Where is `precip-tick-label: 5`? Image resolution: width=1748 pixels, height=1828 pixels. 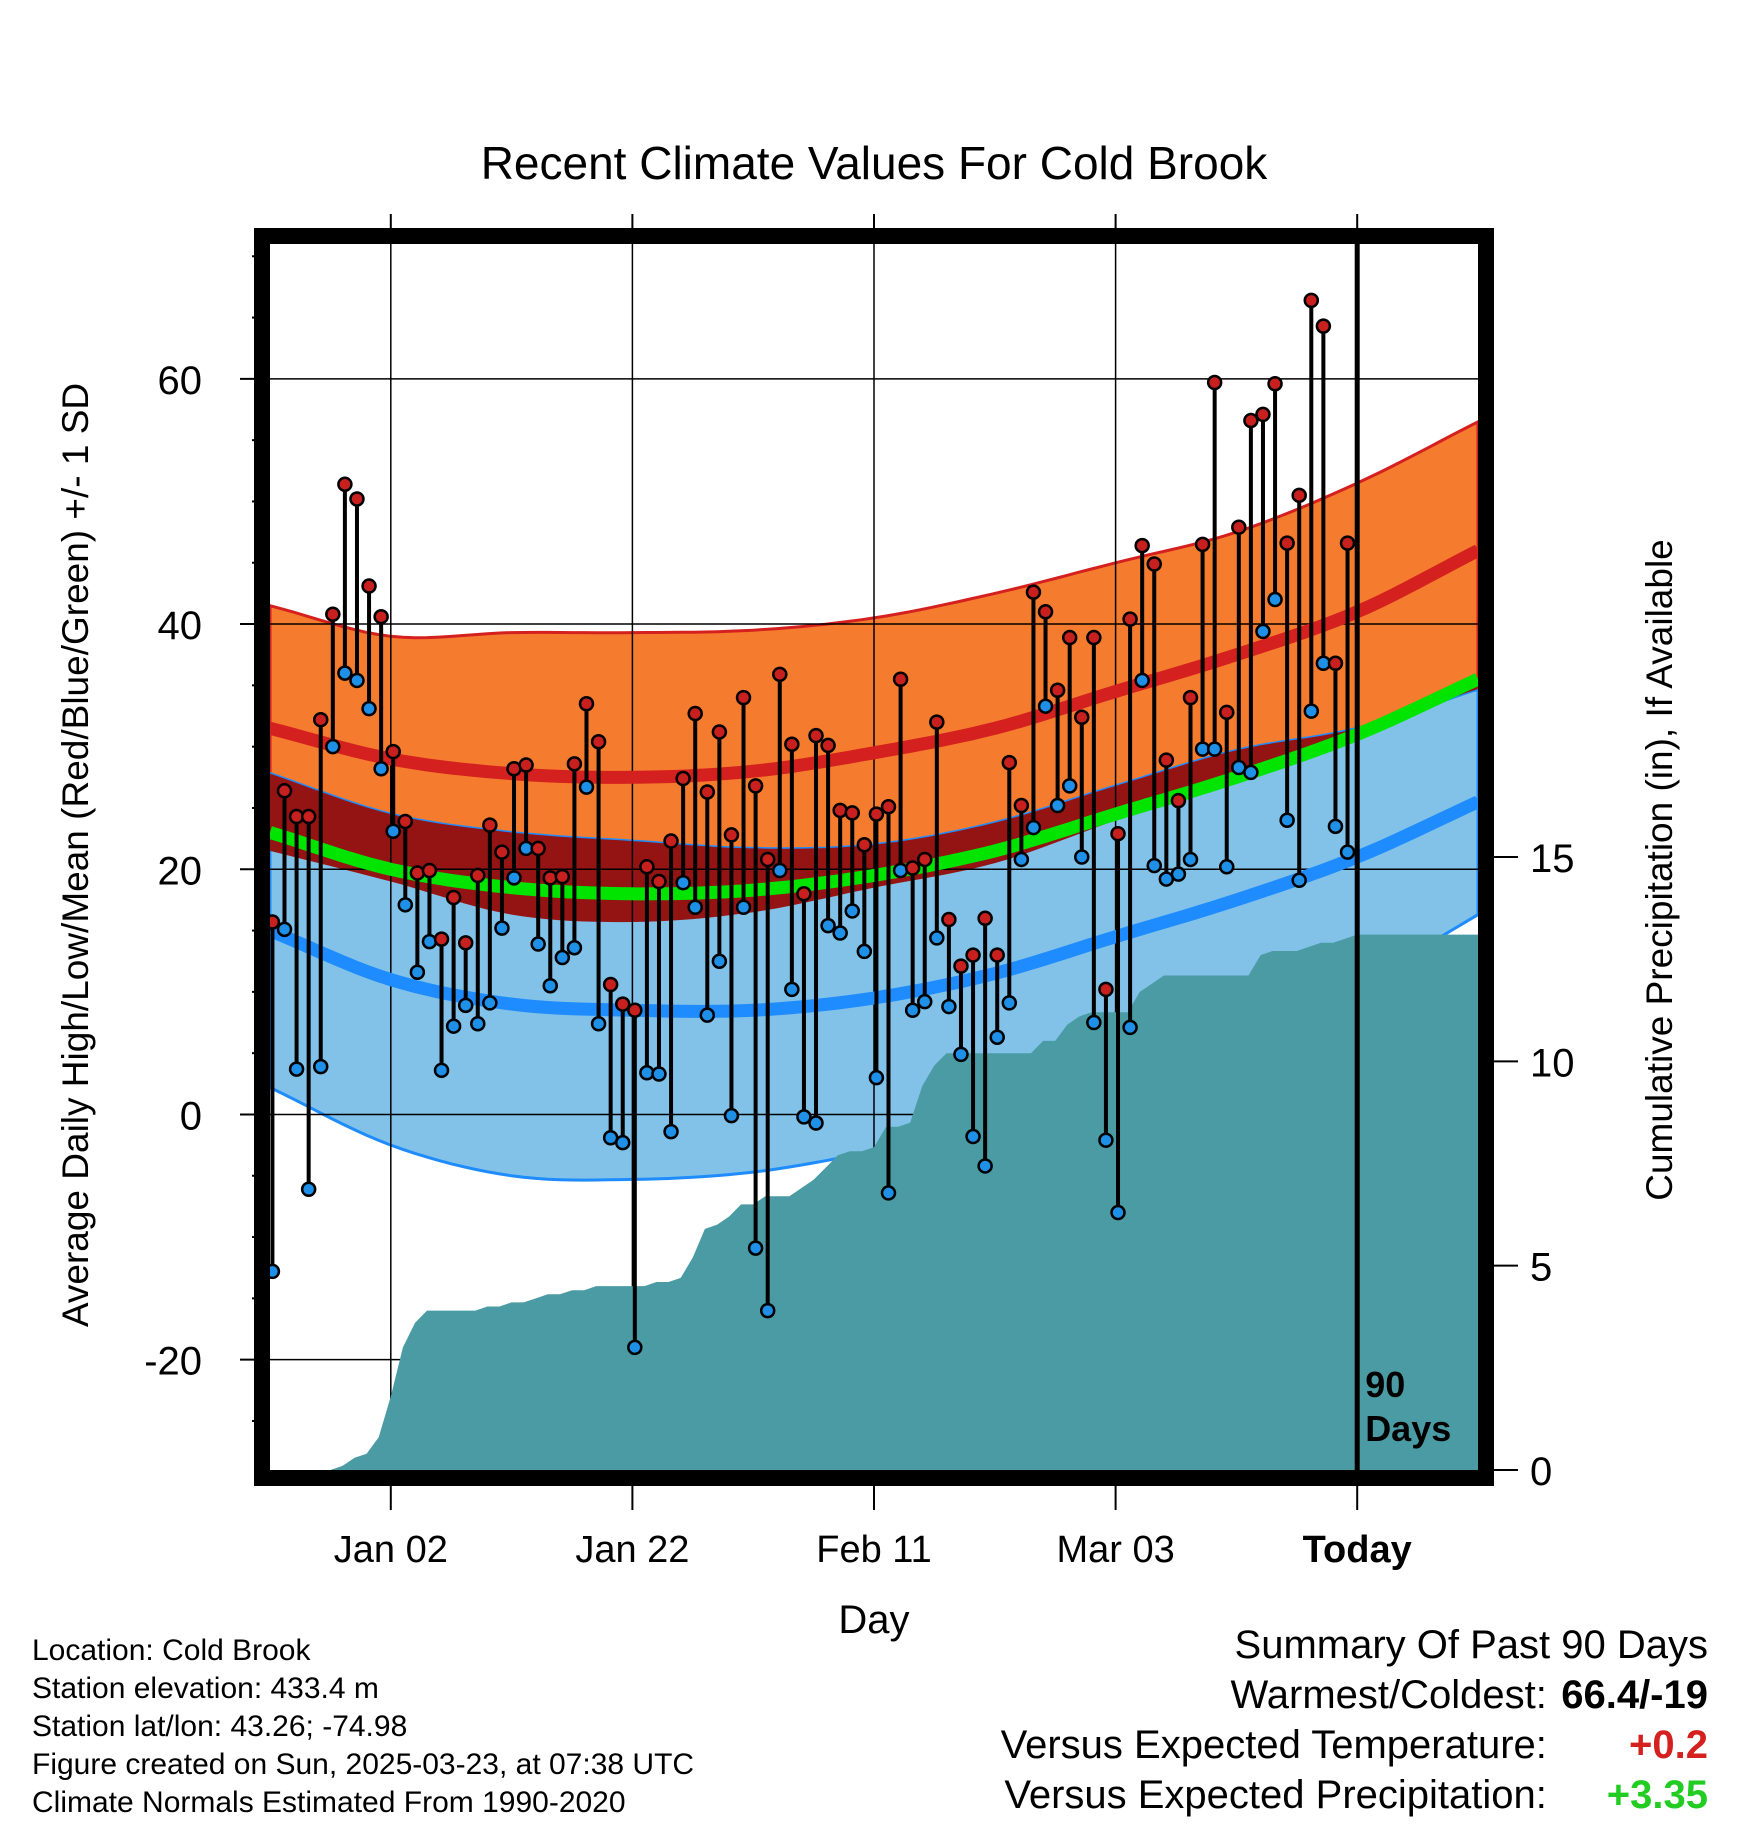
precip-tick-label: 5 is located at coordinates (1541, 1268).